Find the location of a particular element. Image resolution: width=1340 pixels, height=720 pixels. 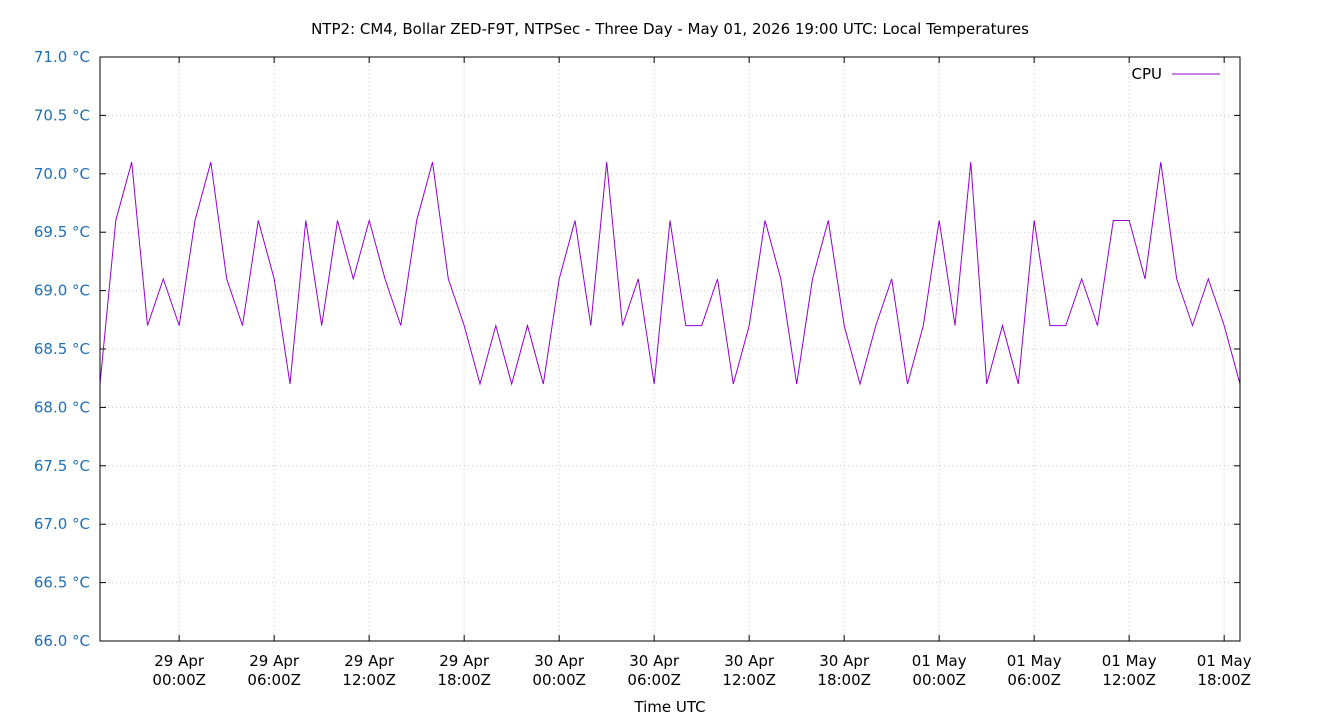

y-tick-label: 68.5 °C is located at coordinates (62, 349).